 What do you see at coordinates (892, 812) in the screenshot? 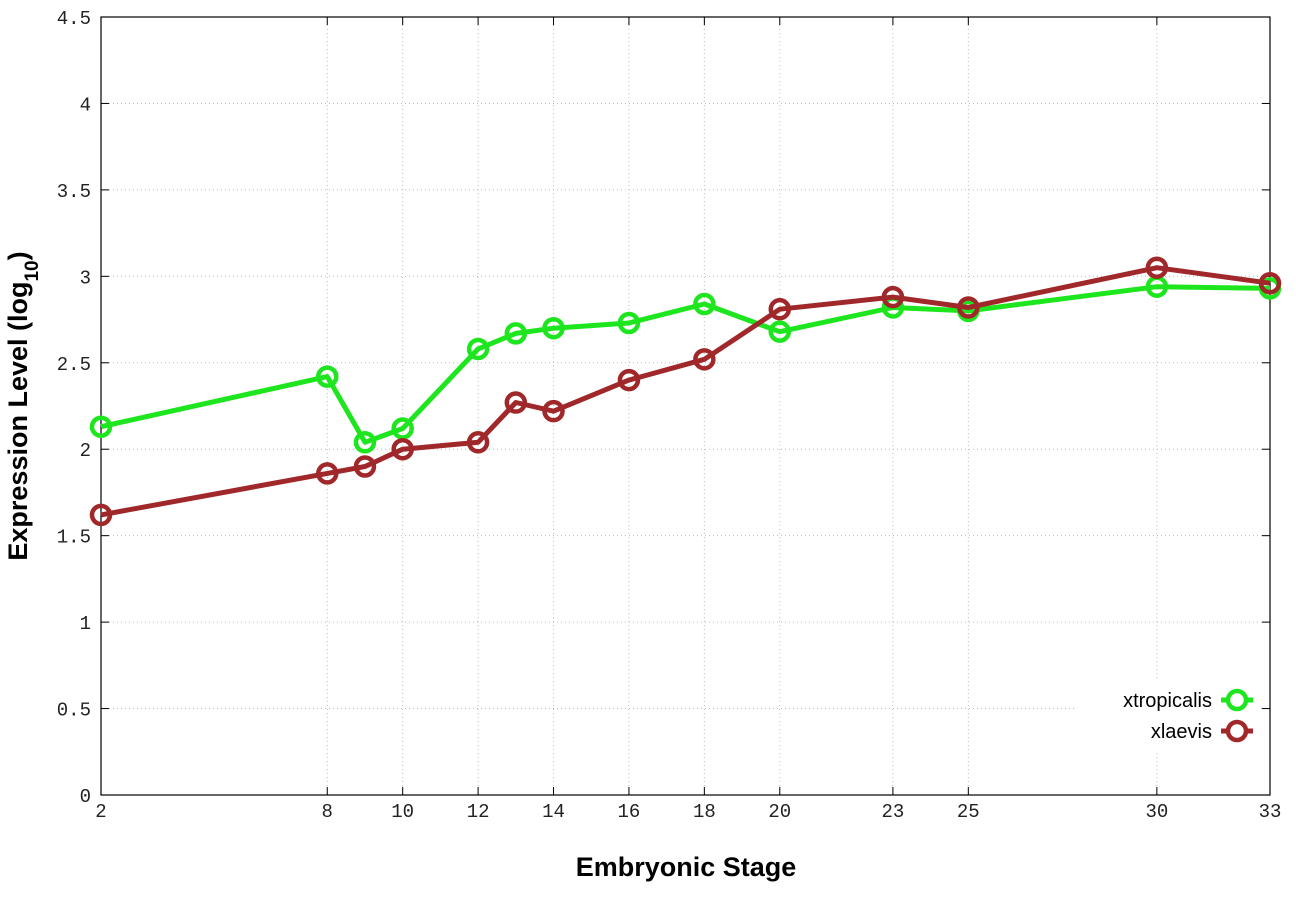
I see `x-tick-label: 23` at bounding box center [892, 812].